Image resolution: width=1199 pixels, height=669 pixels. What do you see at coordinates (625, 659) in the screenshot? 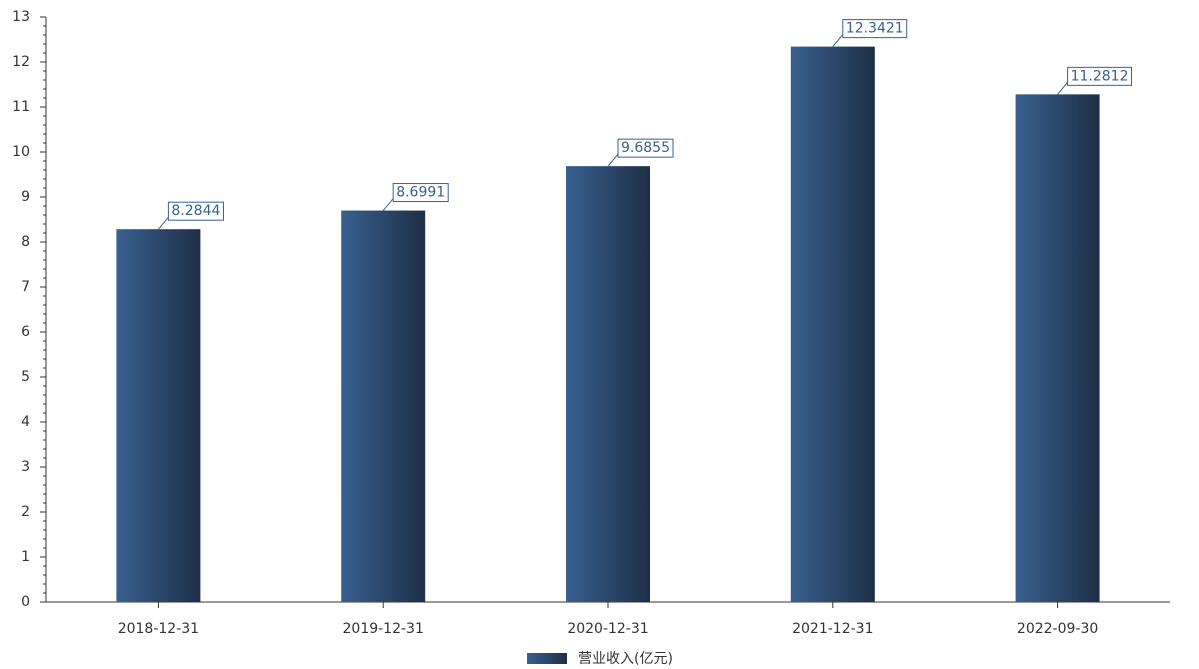
I see `legend-label: 营业收入(亿元)` at bounding box center [625, 659].